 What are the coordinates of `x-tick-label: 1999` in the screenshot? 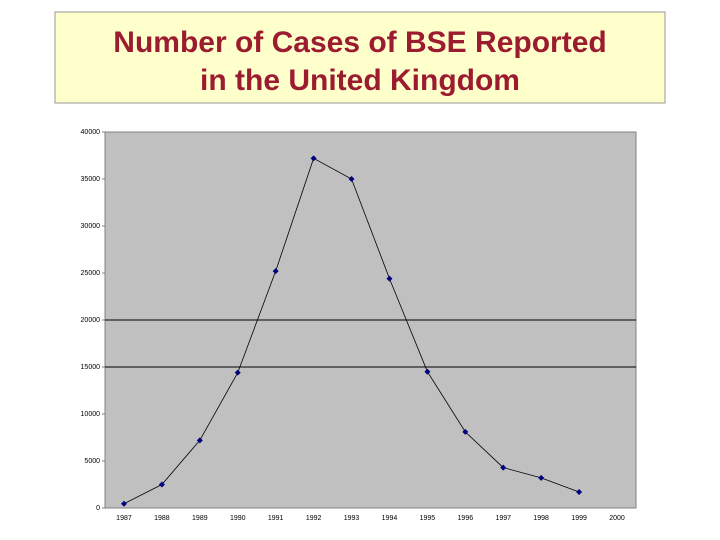 It's located at (579, 518).